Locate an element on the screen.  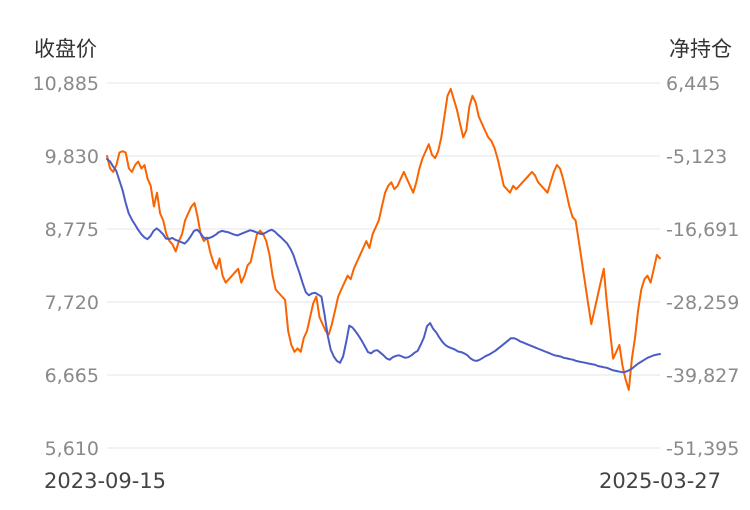
left-tick-label: 8,775 is located at coordinates (72, 230).